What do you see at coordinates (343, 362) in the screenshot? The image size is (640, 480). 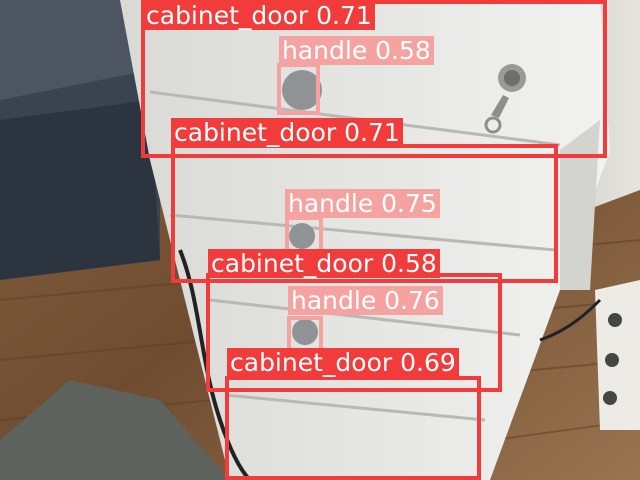 I see `cabinet-door-label-4: cabinet_door 0.69` at bounding box center [343, 362].